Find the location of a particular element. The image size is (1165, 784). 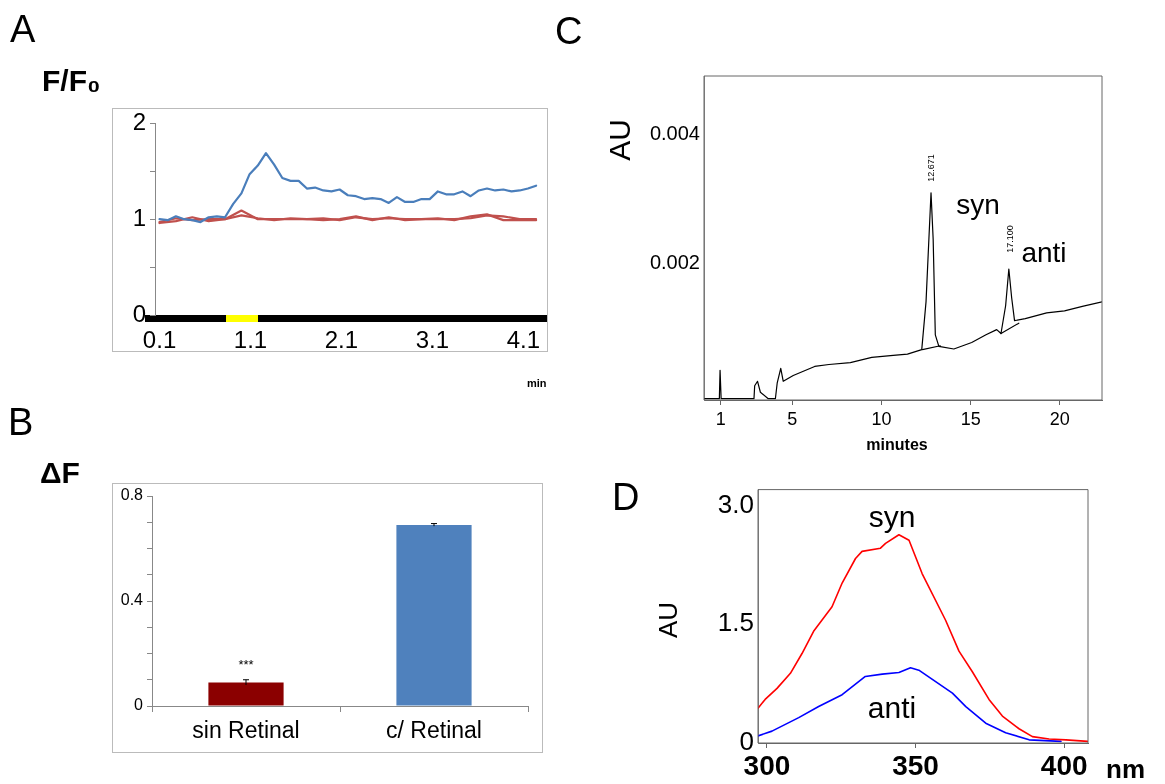

chart-title: A is located at coordinates (23, 29).